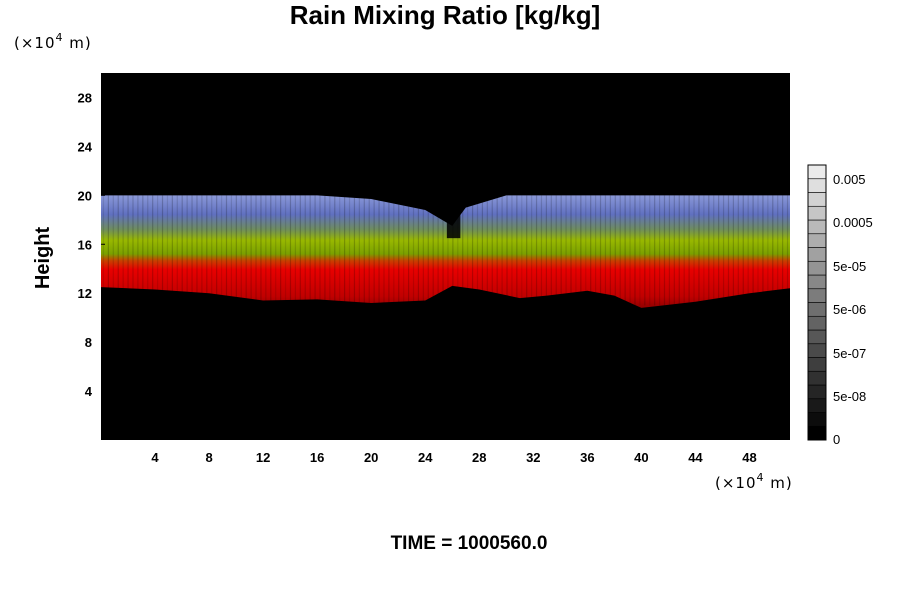 Image resolution: width=900 pixels, height=600 pixels. Describe the element at coordinates (60, 37) in the screenshot. I see `y-scale-exponent: 4` at that location.